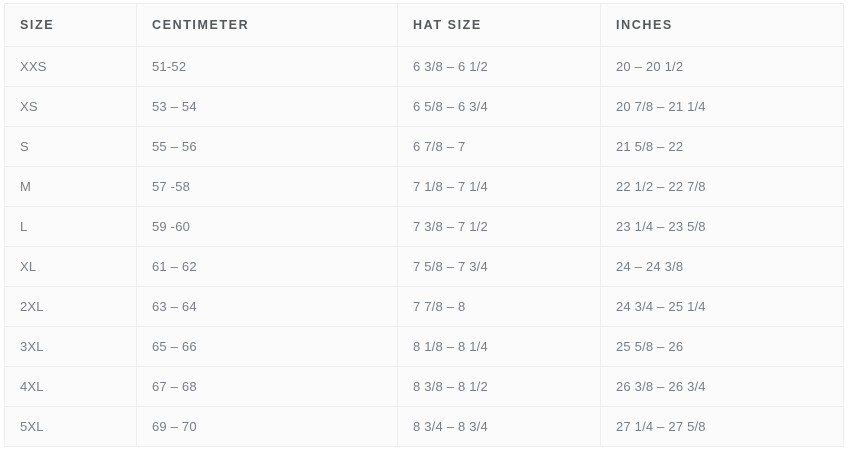  What do you see at coordinates (722, 306) in the screenshot?
I see `cell-inches: 24 3/4 – 25 1/4` at bounding box center [722, 306].